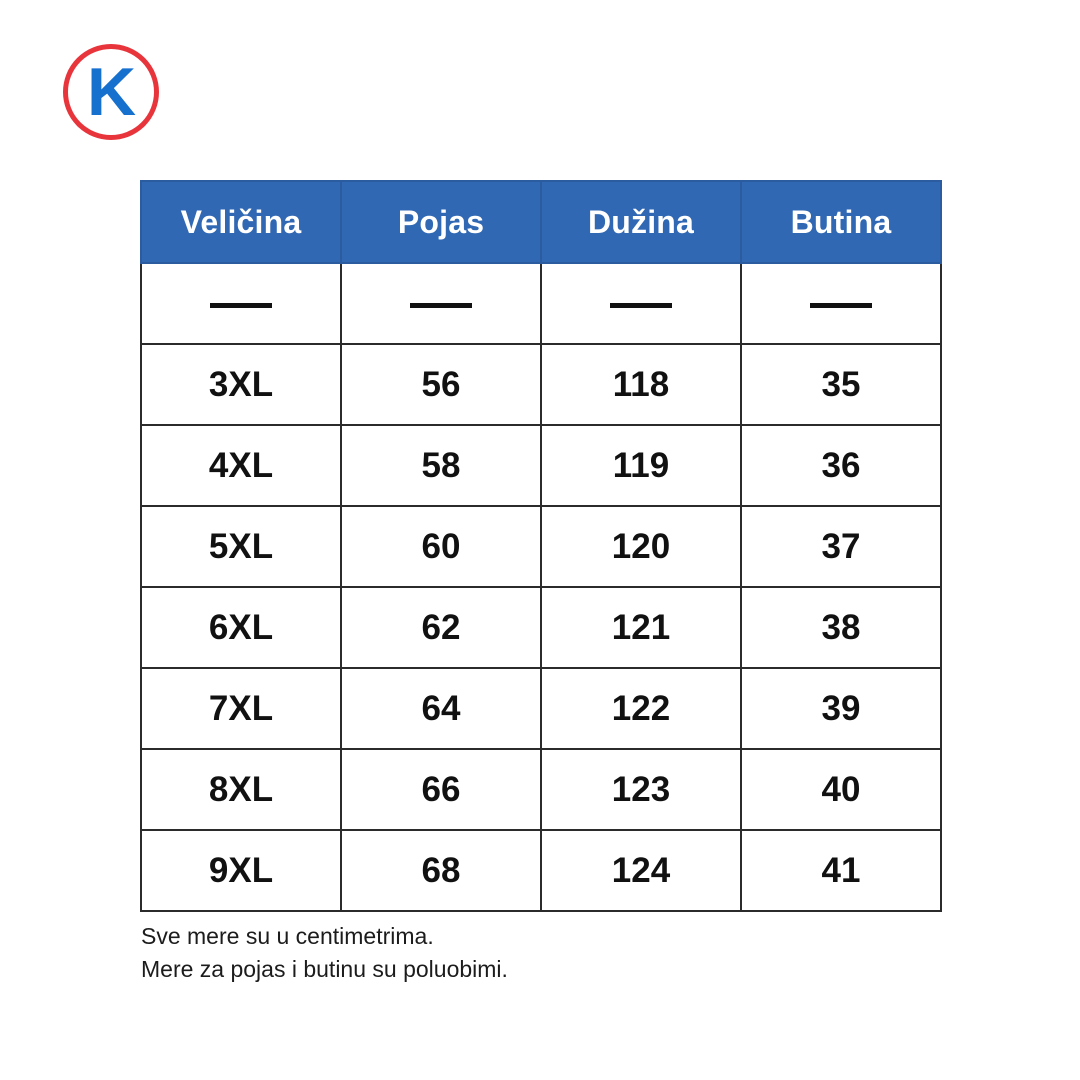 The width and height of the screenshot is (1080, 1080). What do you see at coordinates (641, 870) in the screenshot?
I see `cell-duzina: 124` at bounding box center [641, 870].